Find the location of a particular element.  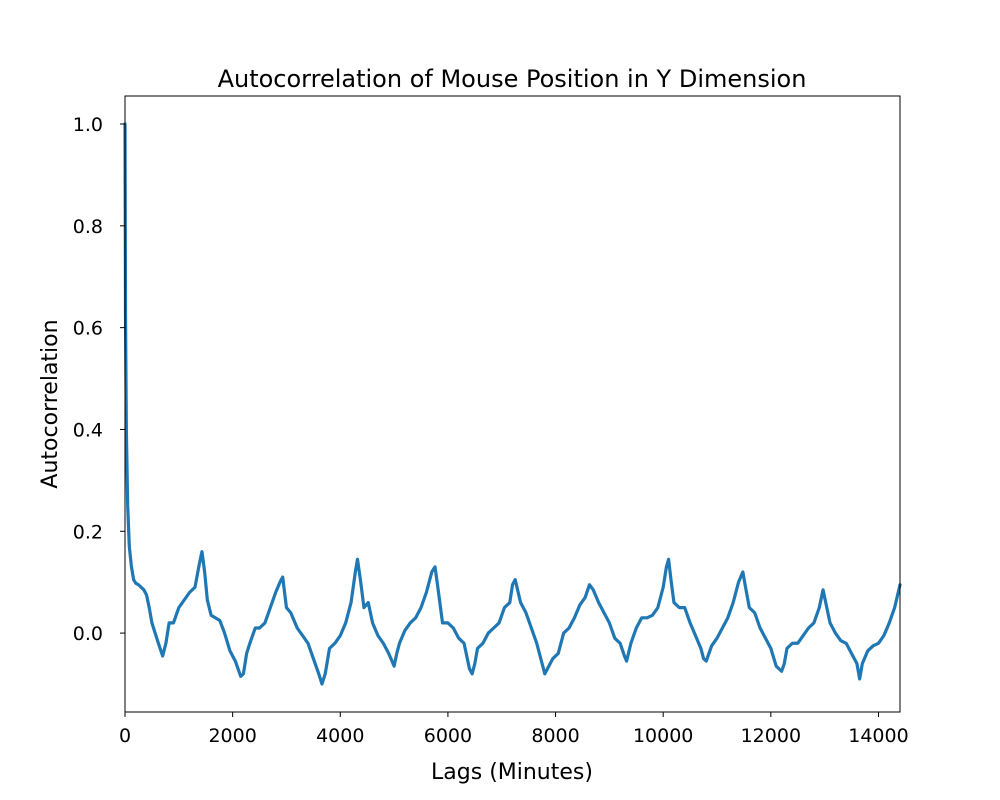

x-tick-label: 10000 is located at coordinates (663, 736).